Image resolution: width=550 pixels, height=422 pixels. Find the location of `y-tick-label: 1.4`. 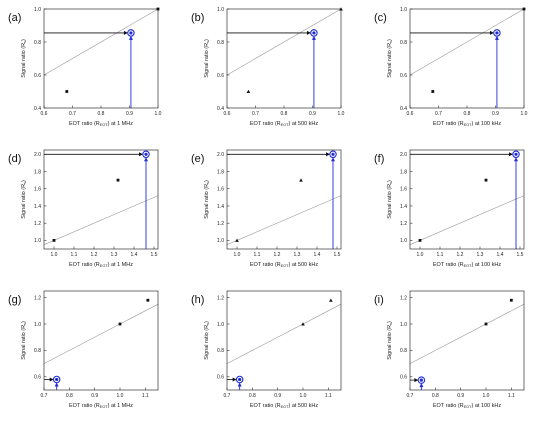

y-tick-label: 1.4 is located at coordinates (403, 207).